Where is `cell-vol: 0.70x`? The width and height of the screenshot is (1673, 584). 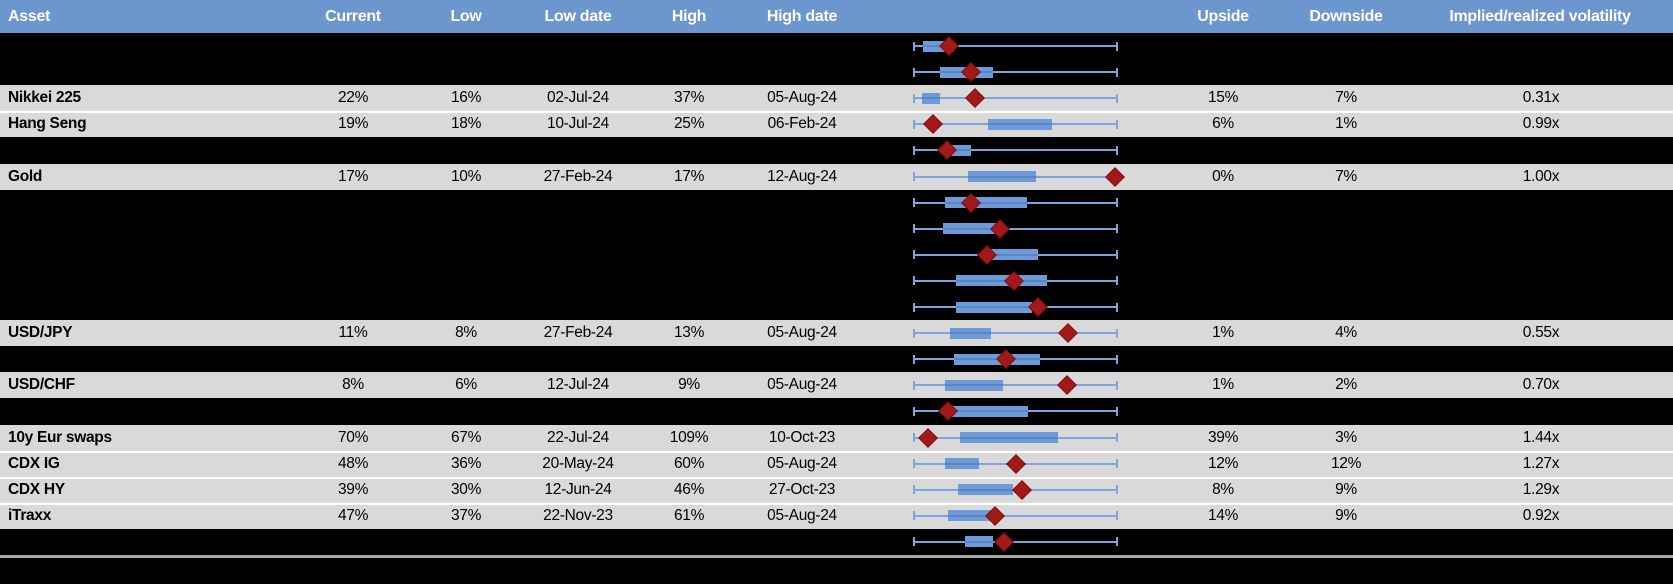
cell-vol: 0.70x is located at coordinates (1541, 385).